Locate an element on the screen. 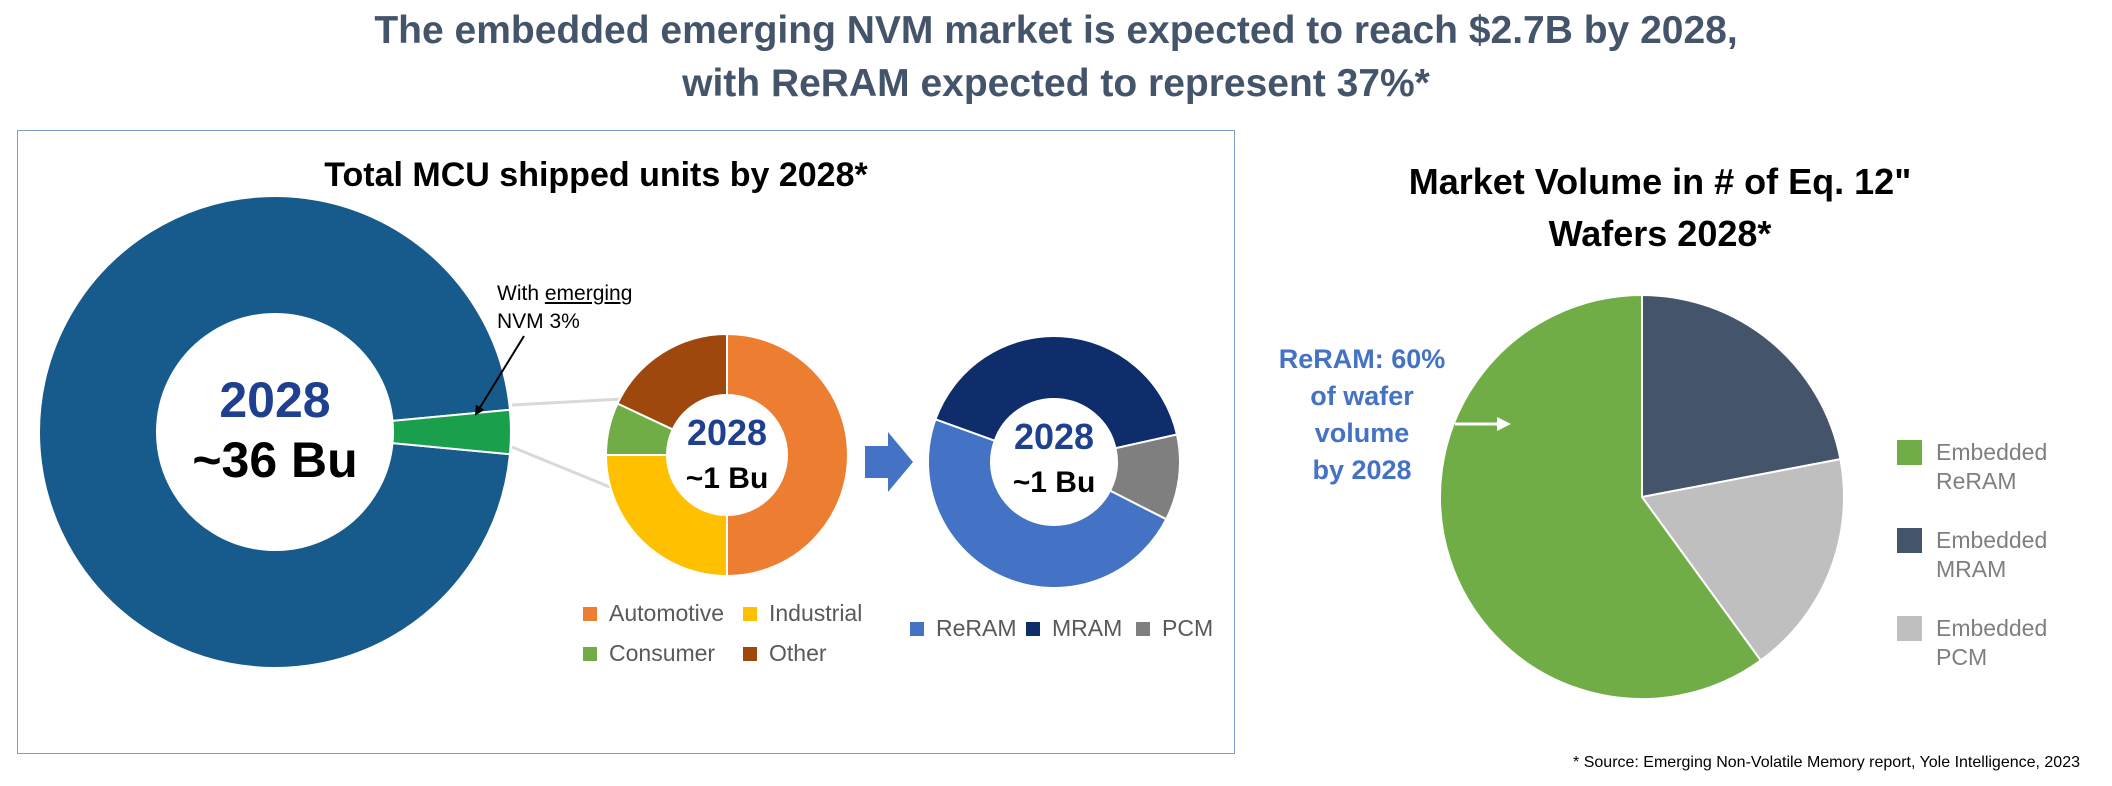  nvm-donut is located at coordinates (1054, 462).